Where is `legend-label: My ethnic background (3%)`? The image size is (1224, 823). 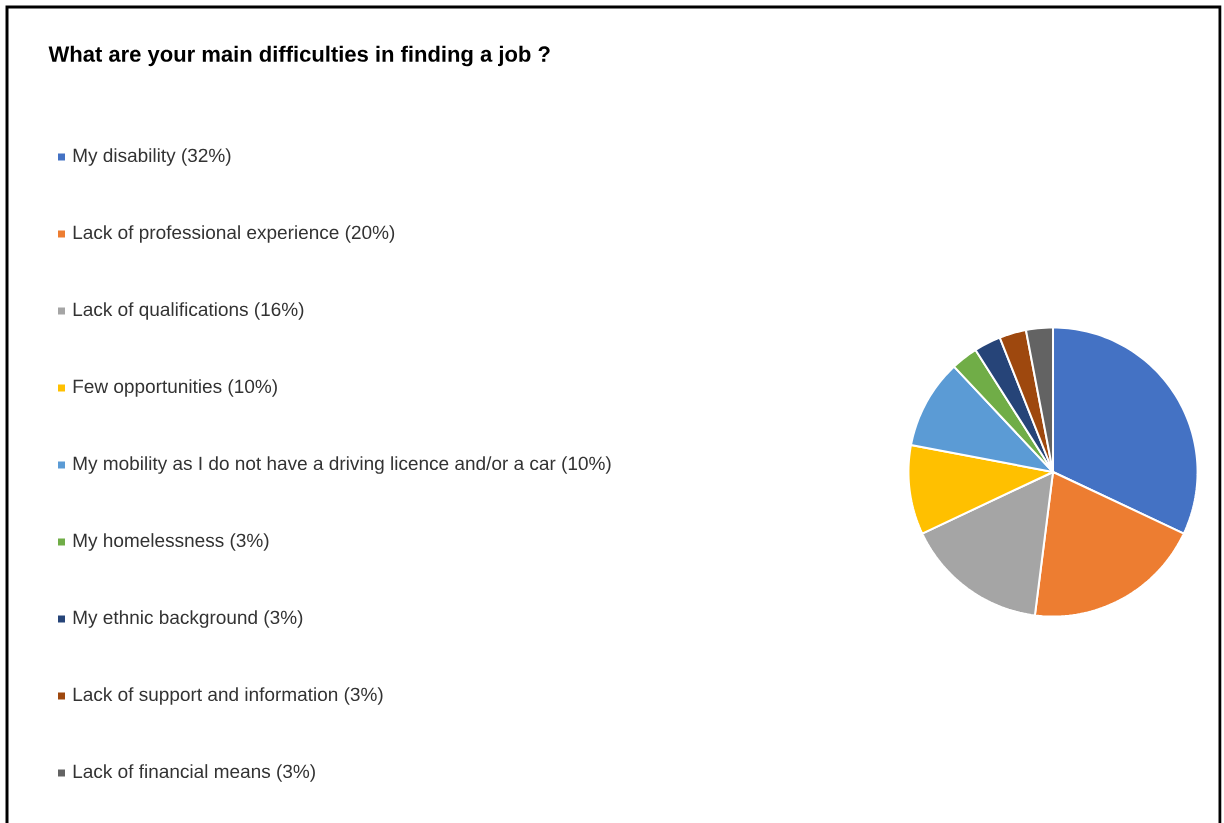
legend-label: My ethnic background (3%) is located at coordinates (188, 619).